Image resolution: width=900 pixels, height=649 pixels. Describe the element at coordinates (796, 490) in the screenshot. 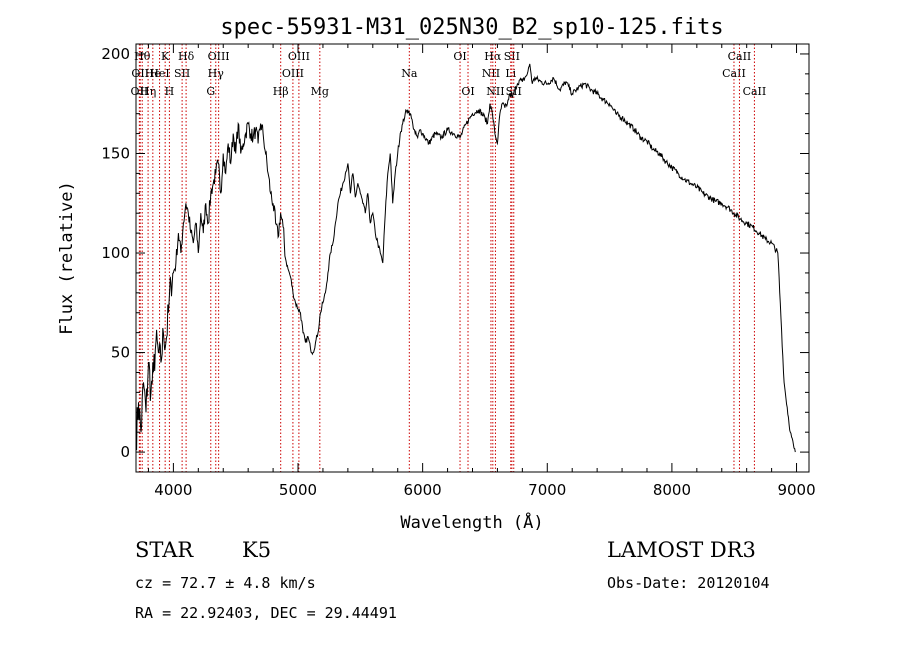

I see `x-tick-label: 9000` at that location.